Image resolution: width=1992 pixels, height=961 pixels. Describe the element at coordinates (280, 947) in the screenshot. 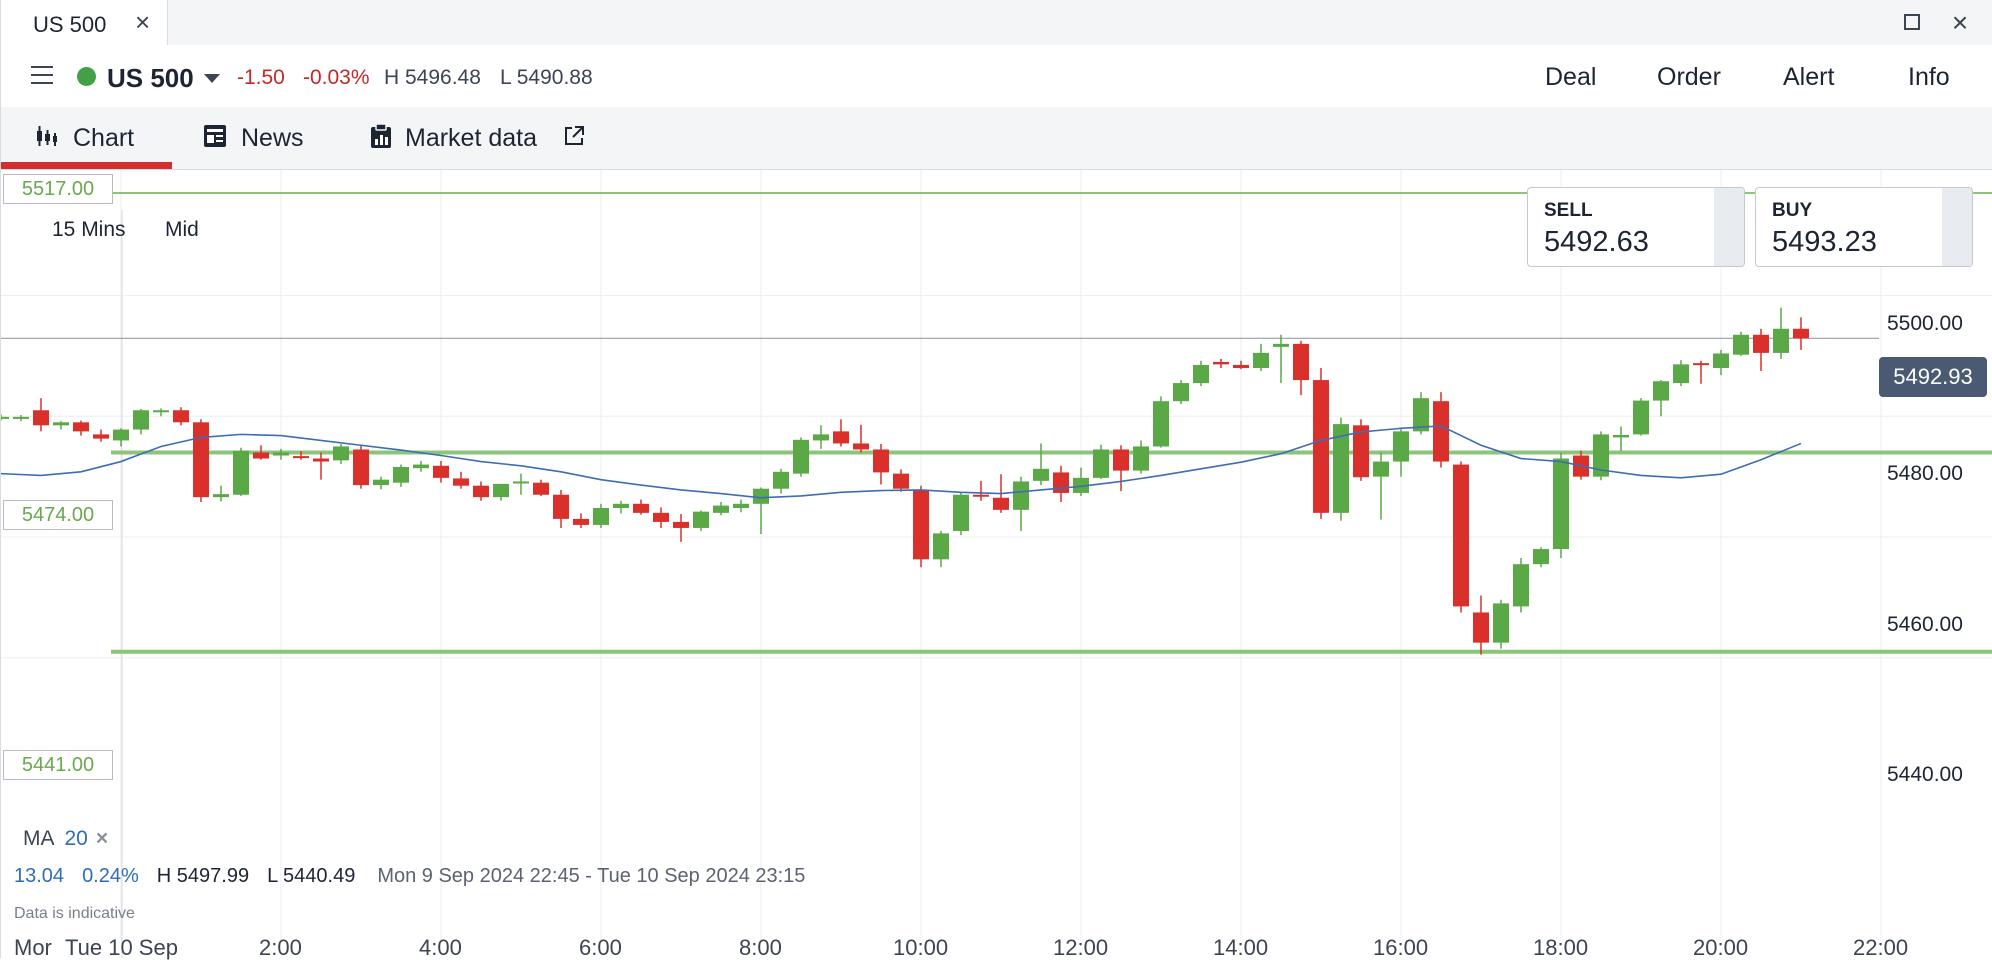

I see `x-tick-label: 2:00` at that location.